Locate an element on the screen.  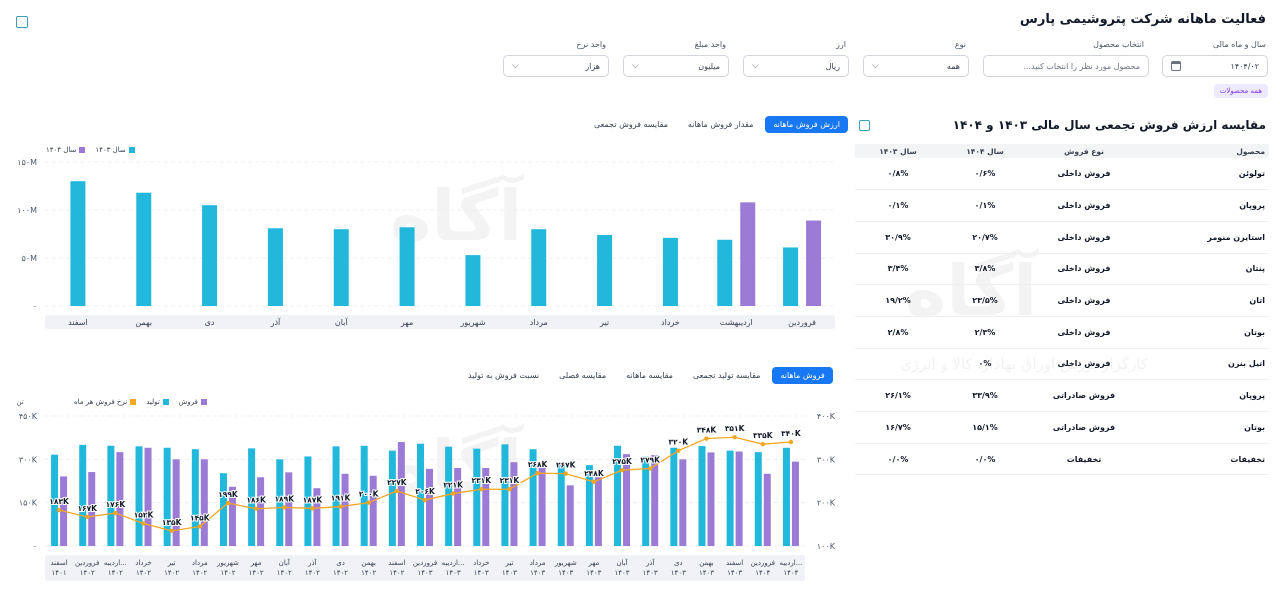
tab-cumulative-production: مقایسه تولید تجمعی is located at coordinates (726, 375).